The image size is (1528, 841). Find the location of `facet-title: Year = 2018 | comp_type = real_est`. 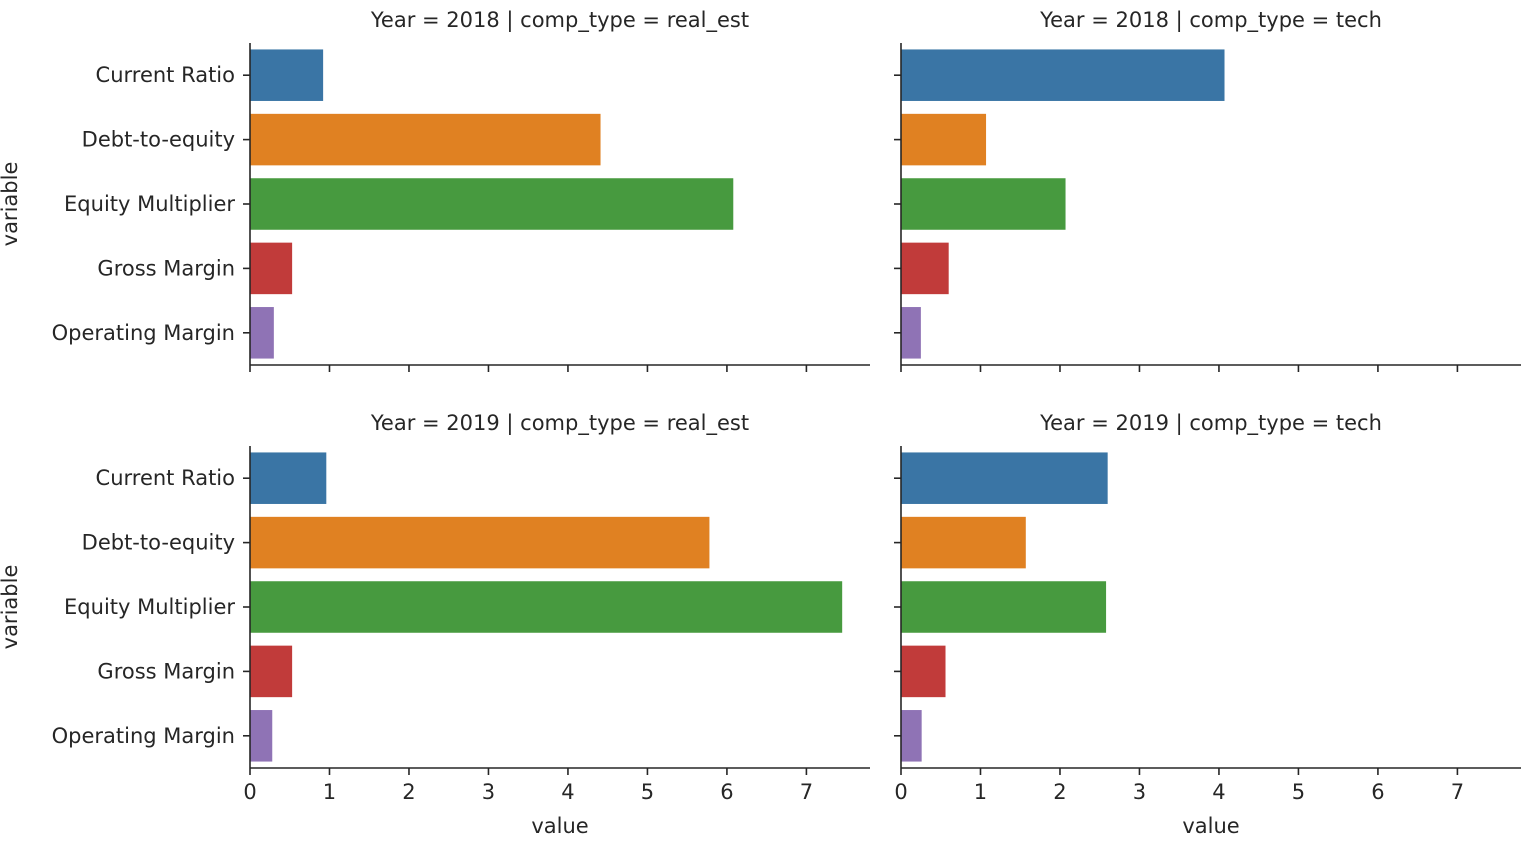

facet-title: Year = 2018 | comp_type = real_est is located at coordinates (559, 20).